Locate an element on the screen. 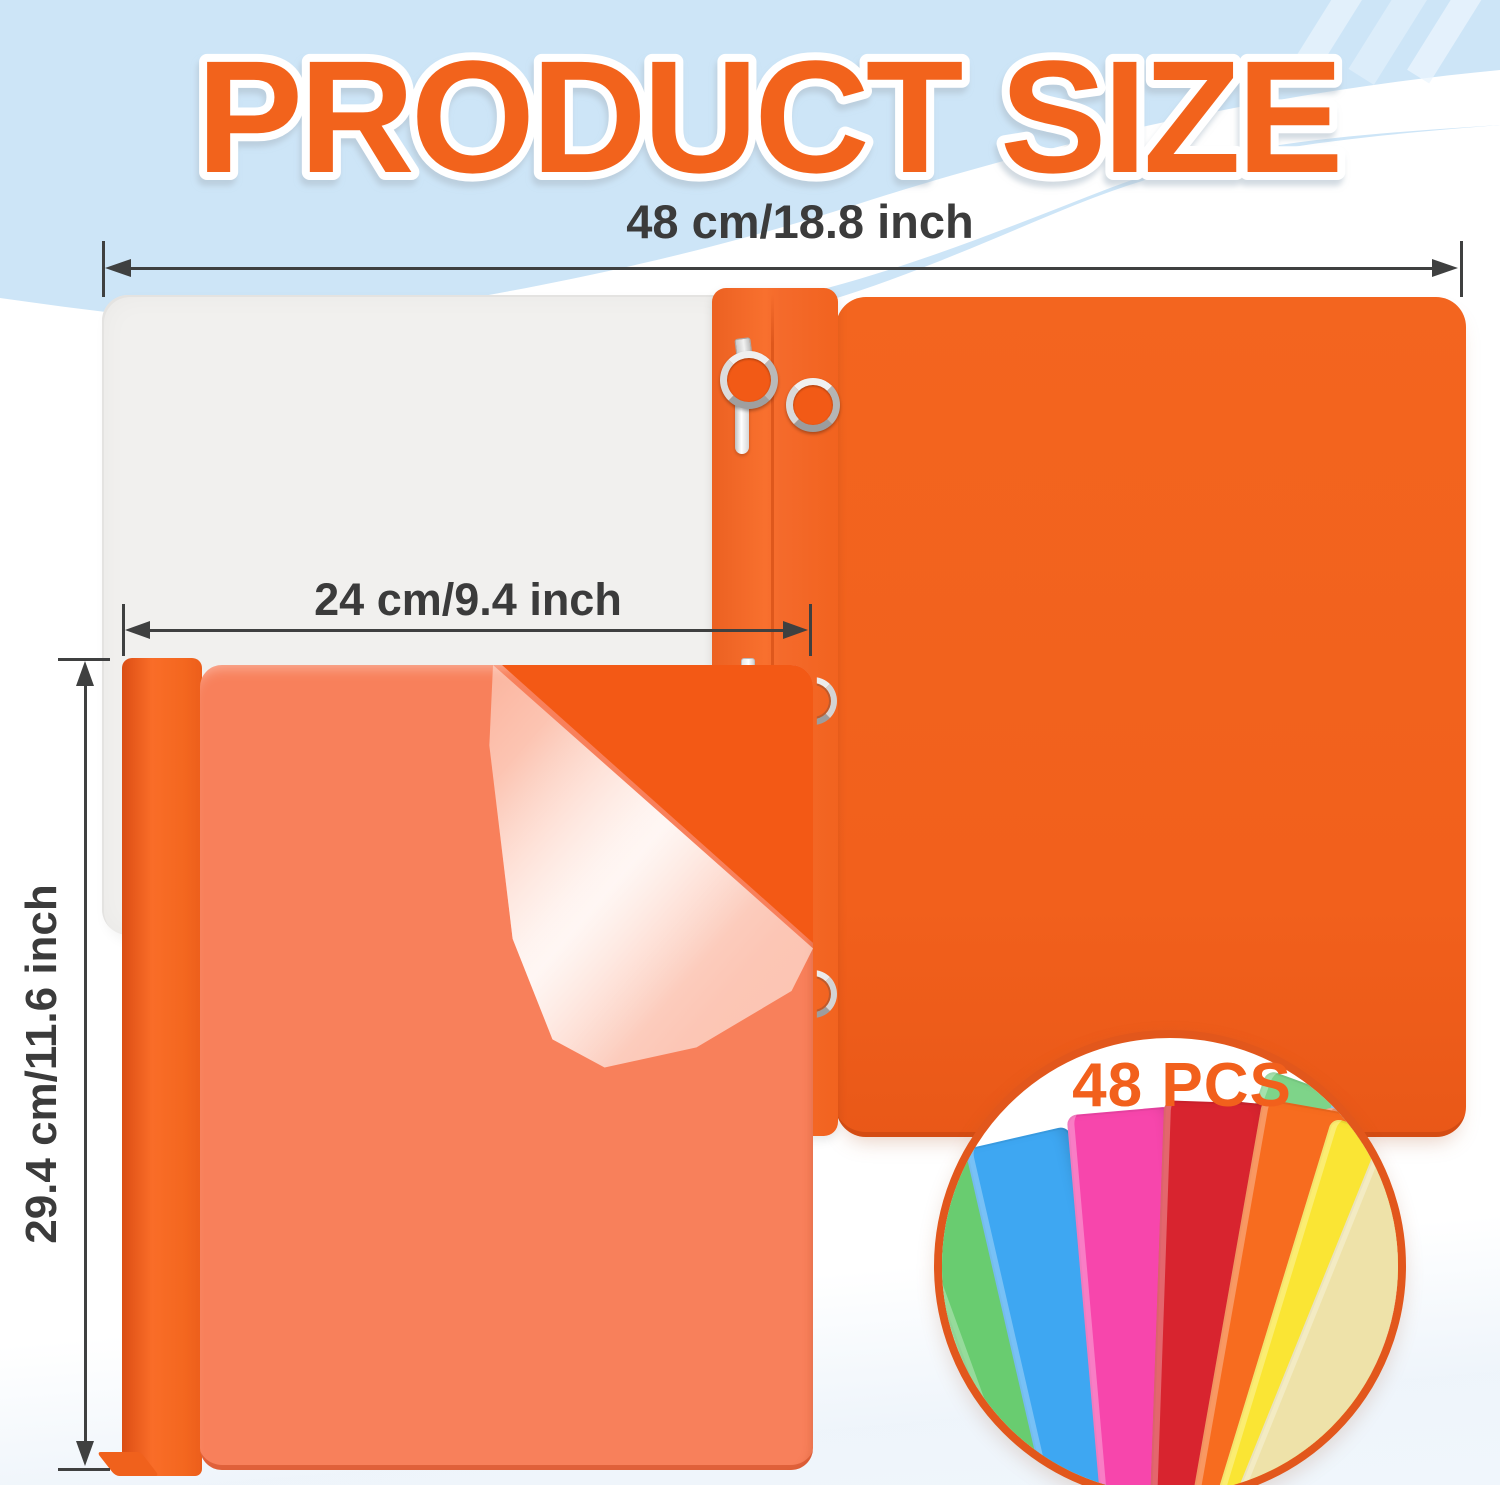 This screenshot has width=1500, height=1485. header-corner-stripes-icon is located at coordinates (1392, 42).